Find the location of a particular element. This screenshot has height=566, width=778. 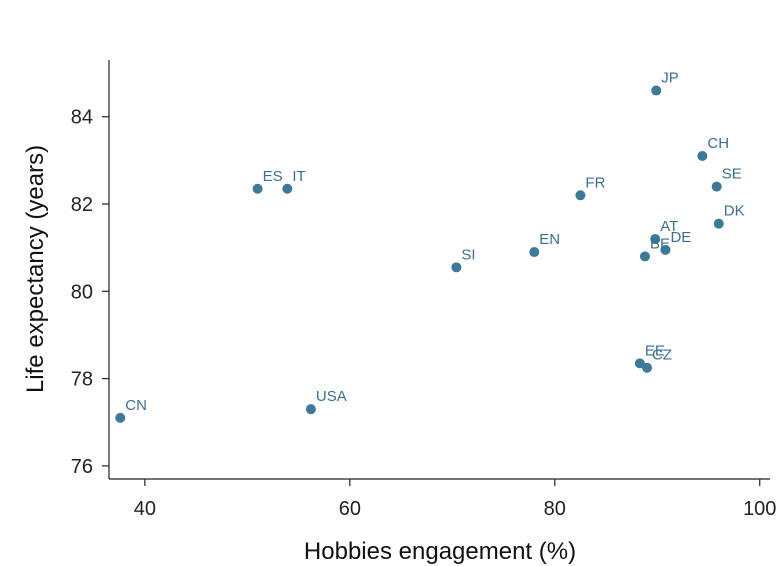

x-tick-label: 100 is located at coordinates (759, 509).